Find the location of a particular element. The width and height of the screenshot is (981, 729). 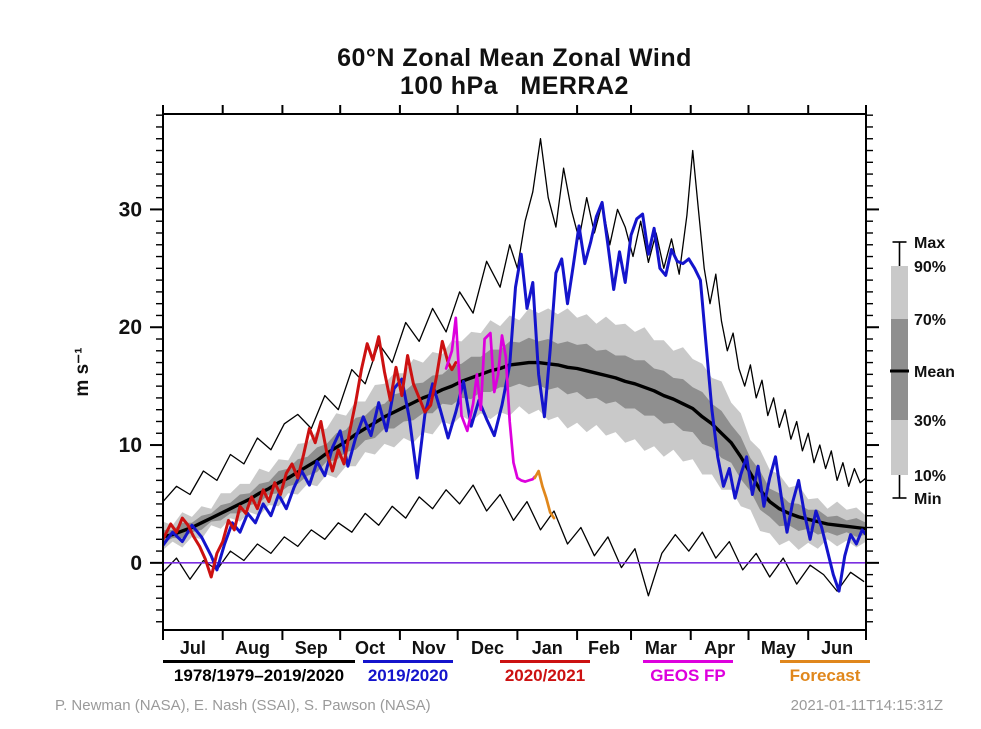

svg-text: May is located at coordinates (778, 648).